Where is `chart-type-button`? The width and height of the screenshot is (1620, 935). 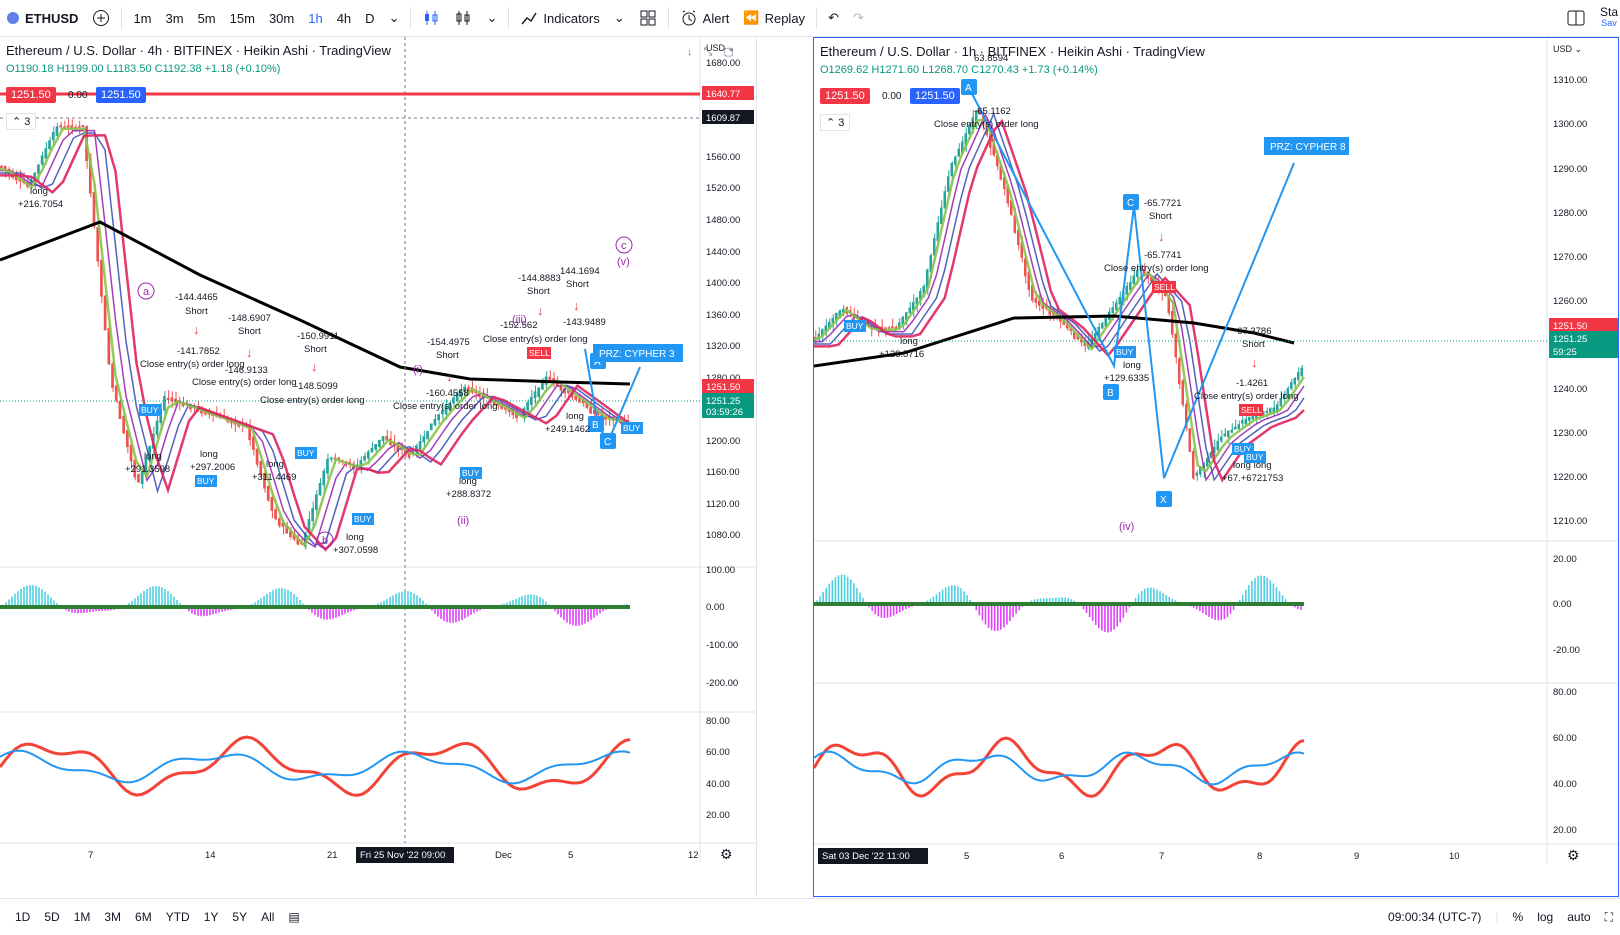 chart-type-button is located at coordinates (431, 18).